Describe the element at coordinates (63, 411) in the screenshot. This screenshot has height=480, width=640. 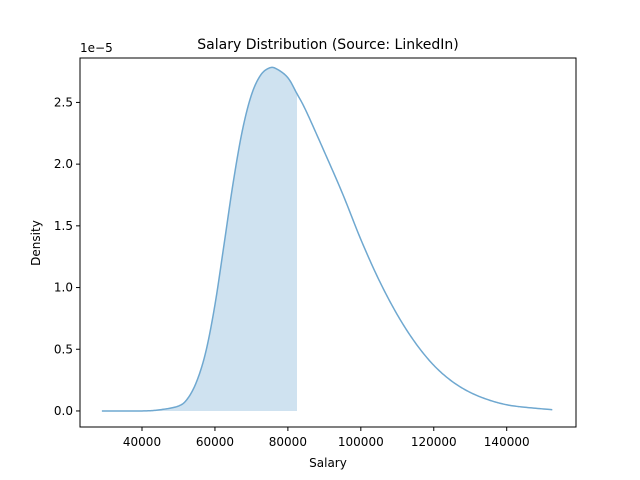
I see `y-tick-label: 0.0` at that location.